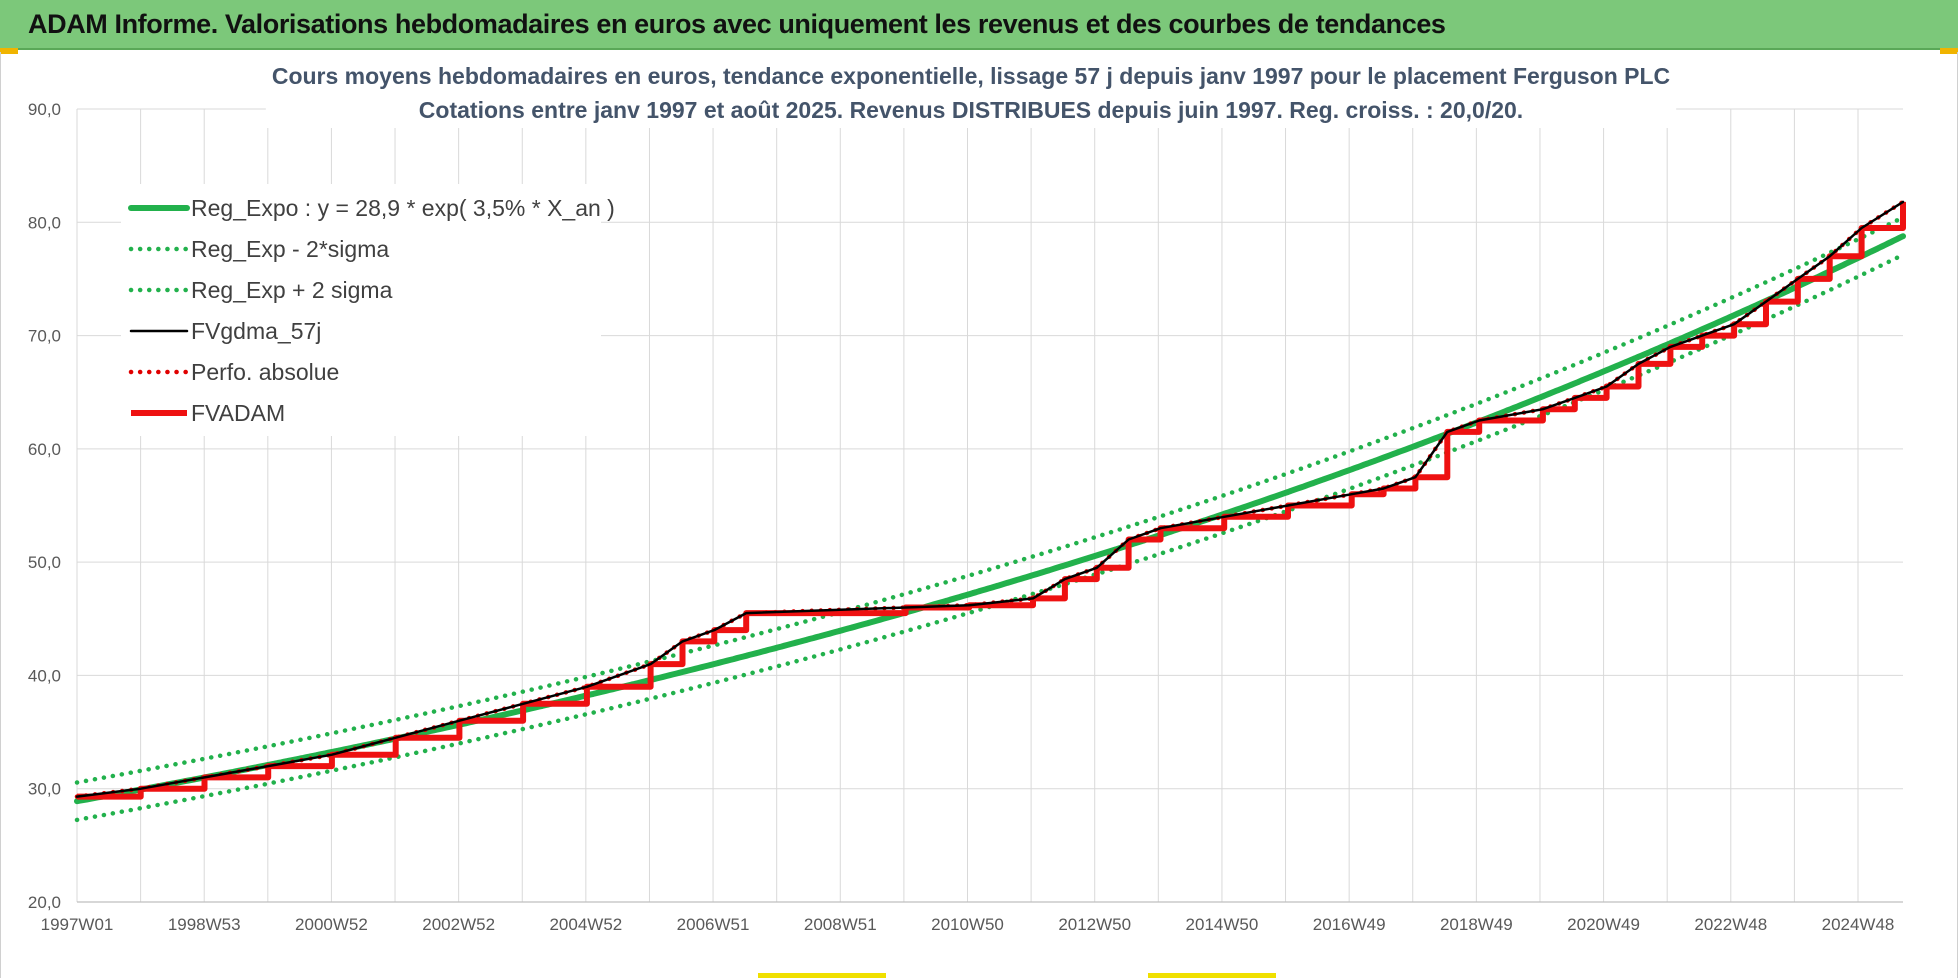 The width and height of the screenshot is (1958, 978). What do you see at coordinates (1858, 924) in the screenshot?
I see `x-tick-label: 2024W48` at bounding box center [1858, 924].